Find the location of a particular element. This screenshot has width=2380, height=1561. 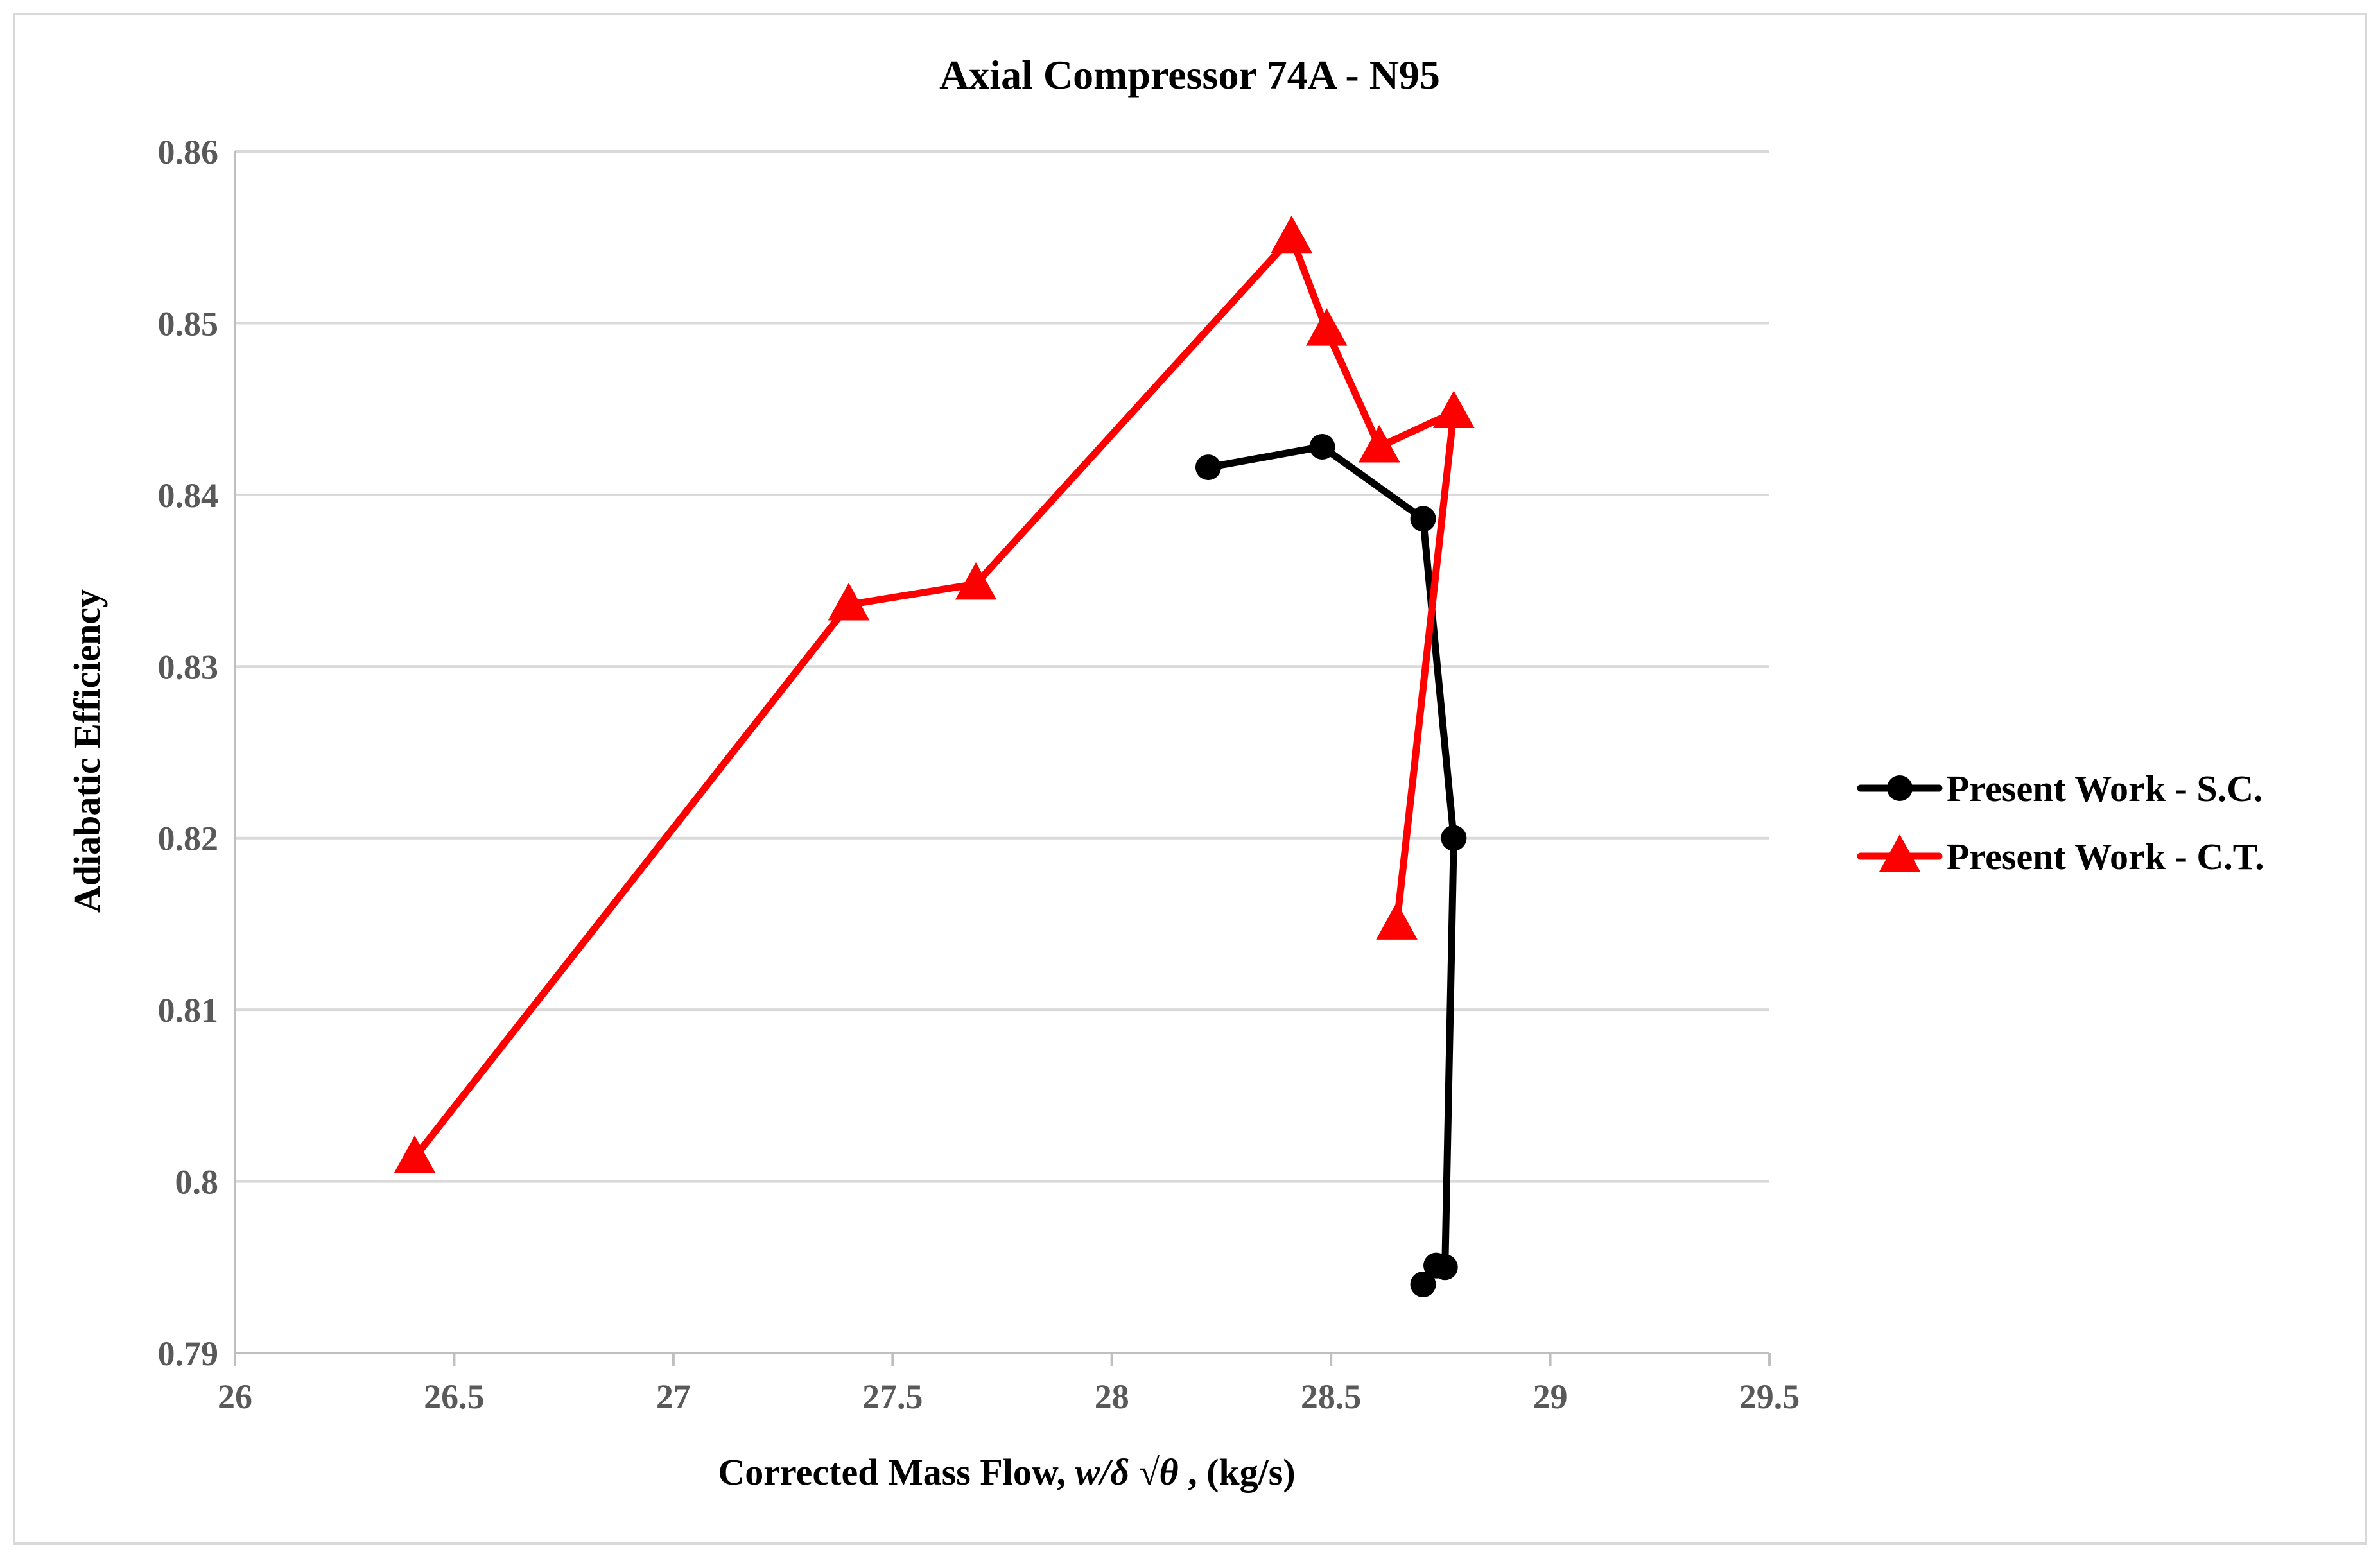

x-tick-label: 26 is located at coordinates (235, 1396).